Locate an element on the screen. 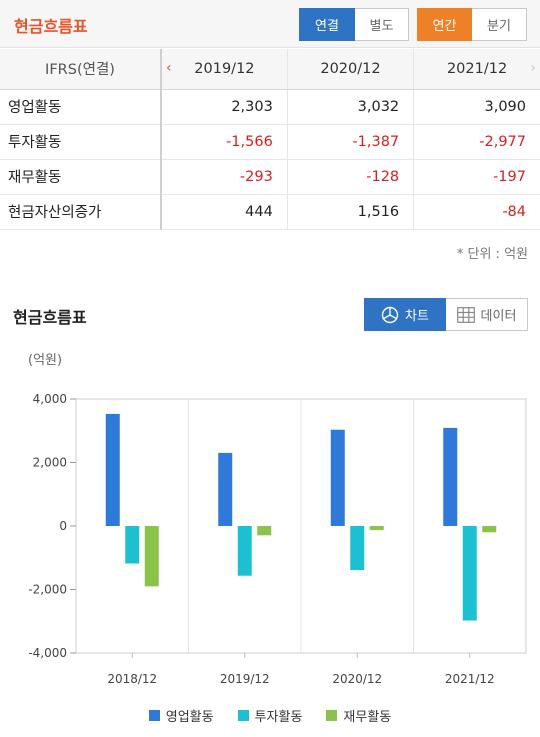 This screenshot has width=540, height=737. period-header: 2021/12 › is located at coordinates (476, 69).